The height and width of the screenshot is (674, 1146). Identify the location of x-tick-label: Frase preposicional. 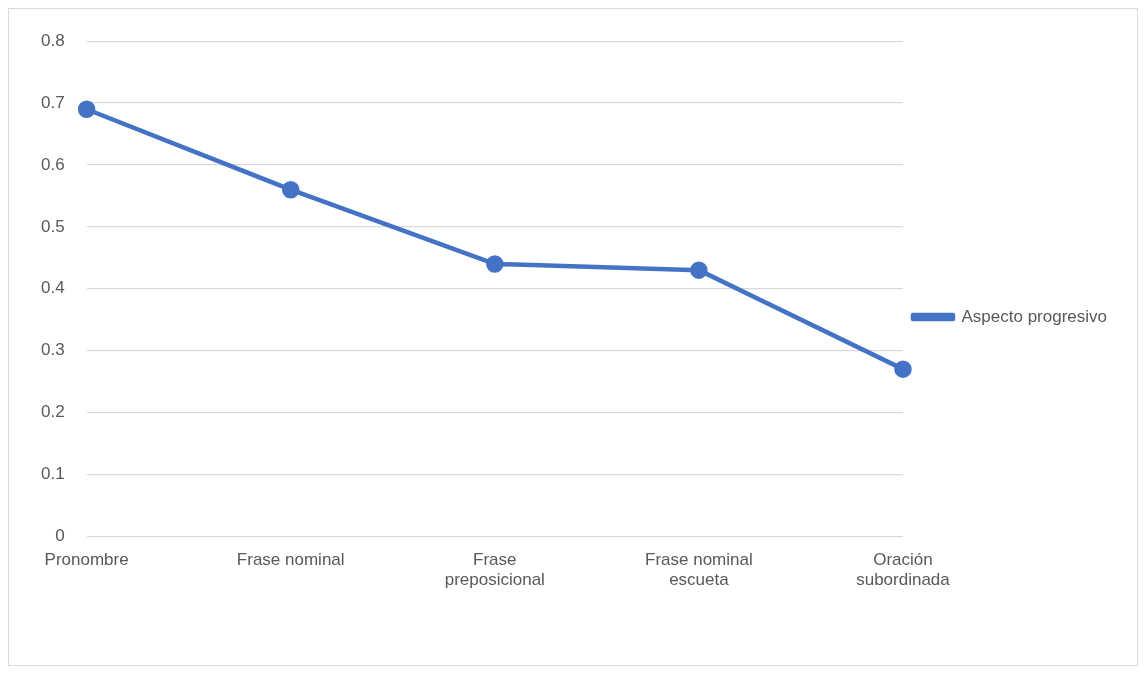
(494, 570).